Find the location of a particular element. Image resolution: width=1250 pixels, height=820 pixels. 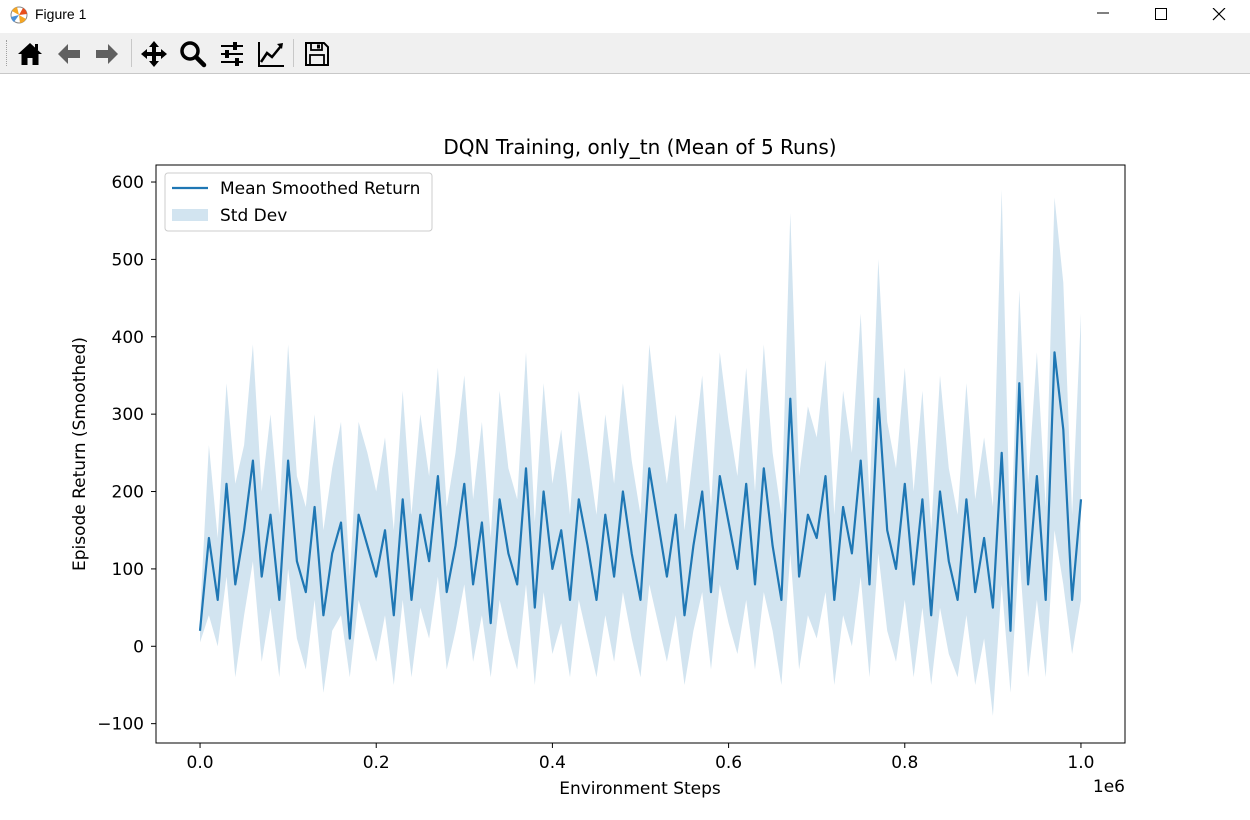

window-title: Figure 1 is located at coordinates (61, 14).